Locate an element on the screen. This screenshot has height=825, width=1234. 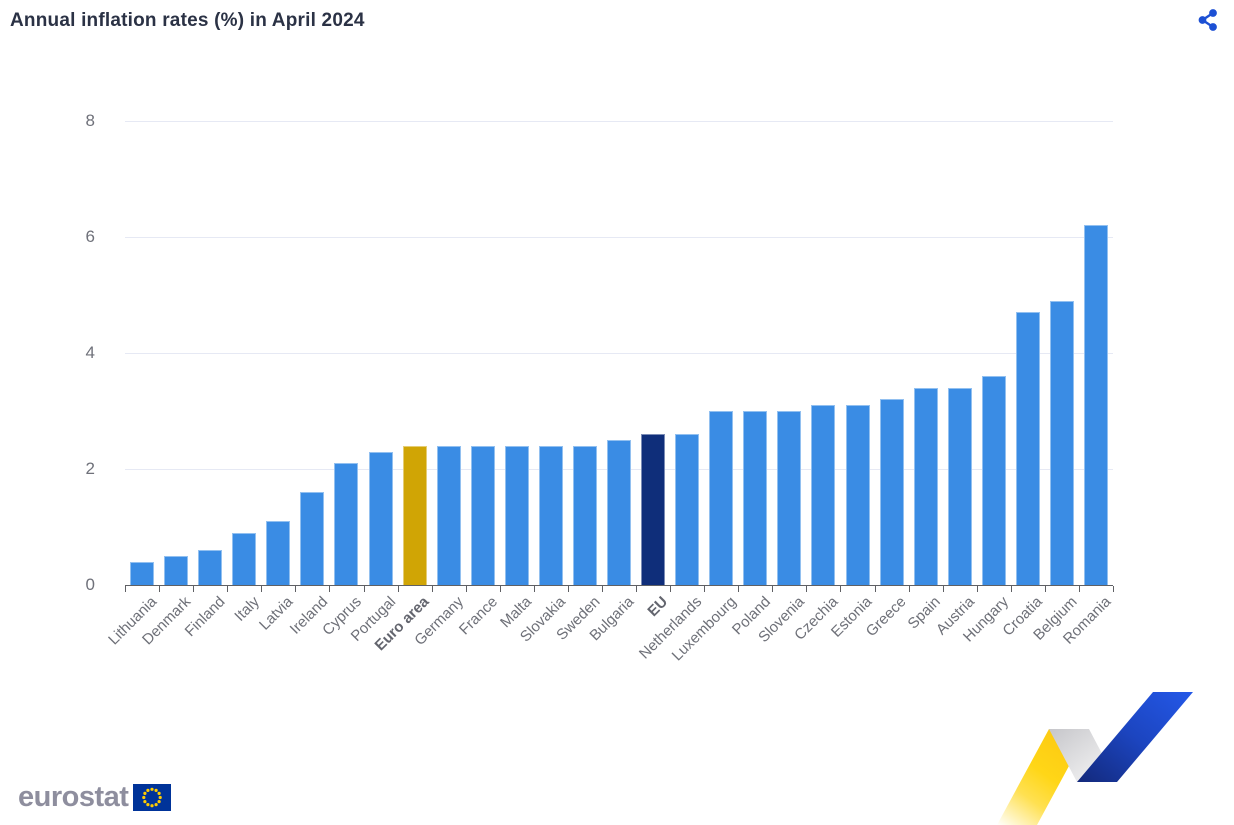
y-axis-tick-label: 2 is located at coordinates (90, 468).